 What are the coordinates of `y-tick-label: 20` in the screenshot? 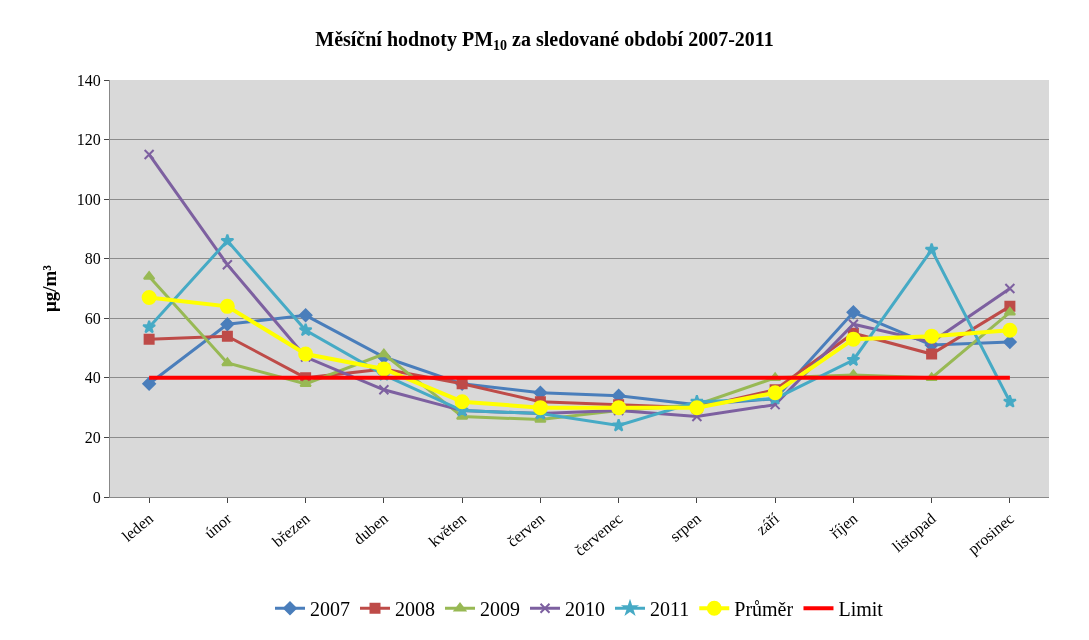 It's located at (92, 438).